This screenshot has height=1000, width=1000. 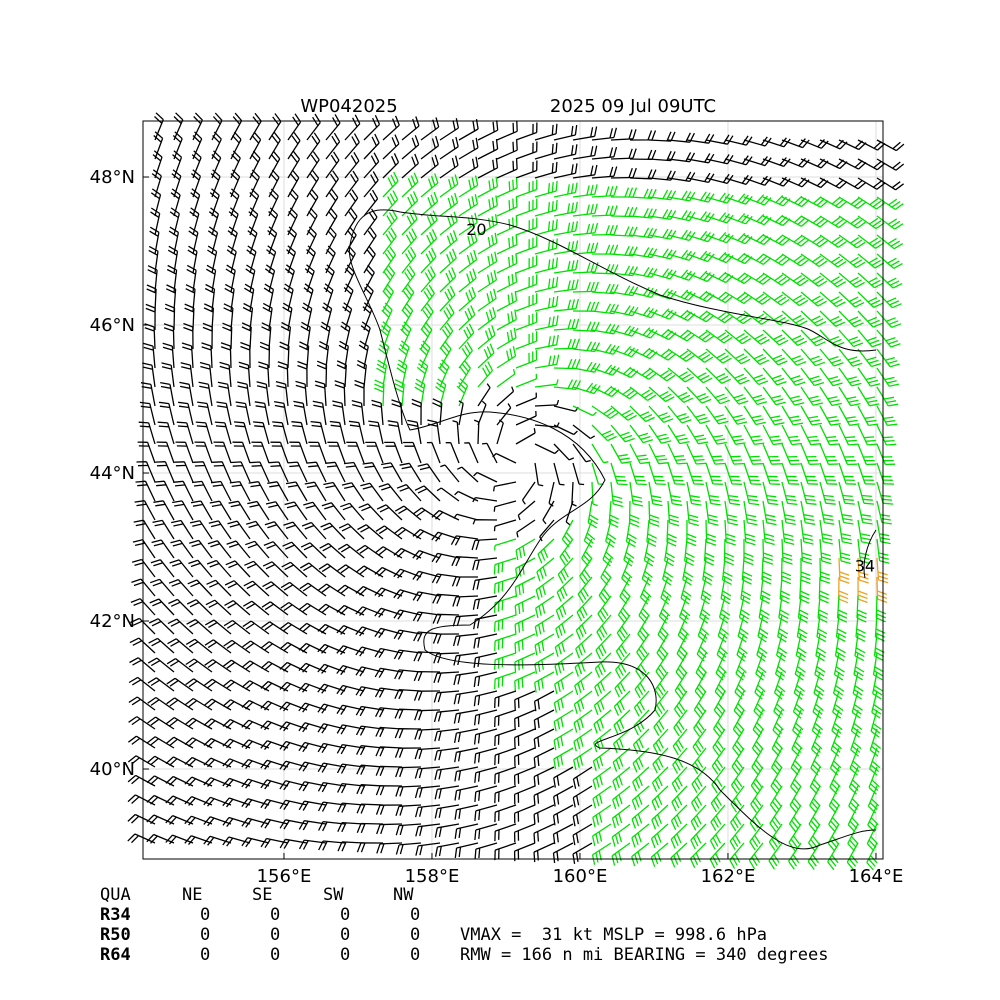 What do you see at coordinates (115, 915) in the screenshot?
I see `row-label: R34` at bounding box center [115, 915].